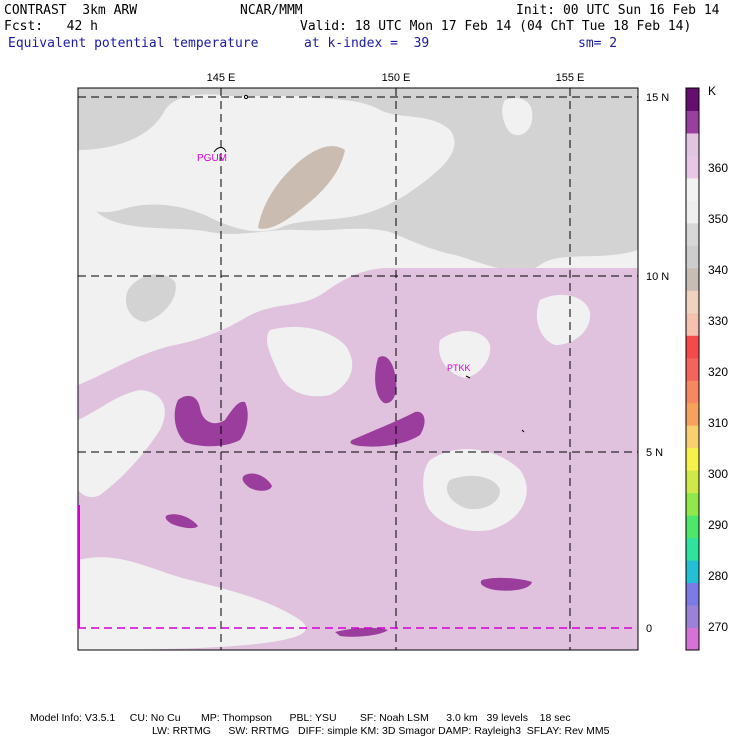 The height and width of the screenshot is (740, 740). I want to click on field-name: Equivalent potential temperature, so click(133, 43).